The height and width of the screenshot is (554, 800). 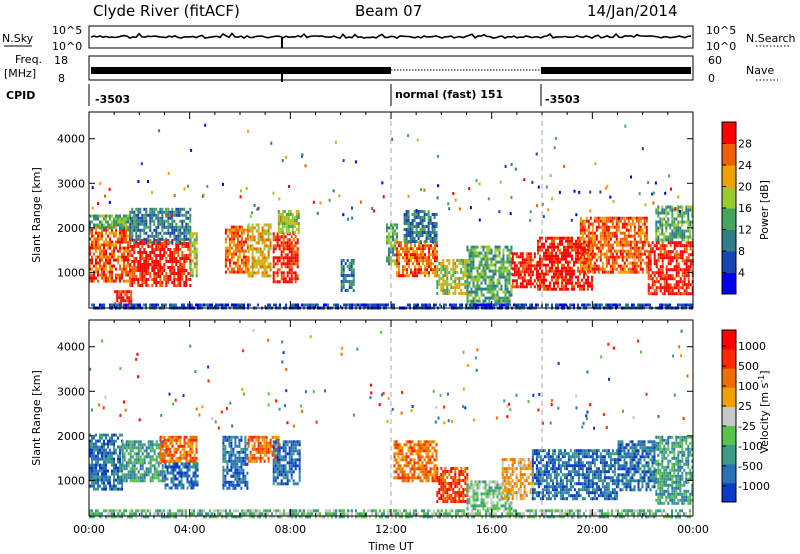 I want to click on velocity-colorbar-tick: 1000, so click(x=752, y=346).